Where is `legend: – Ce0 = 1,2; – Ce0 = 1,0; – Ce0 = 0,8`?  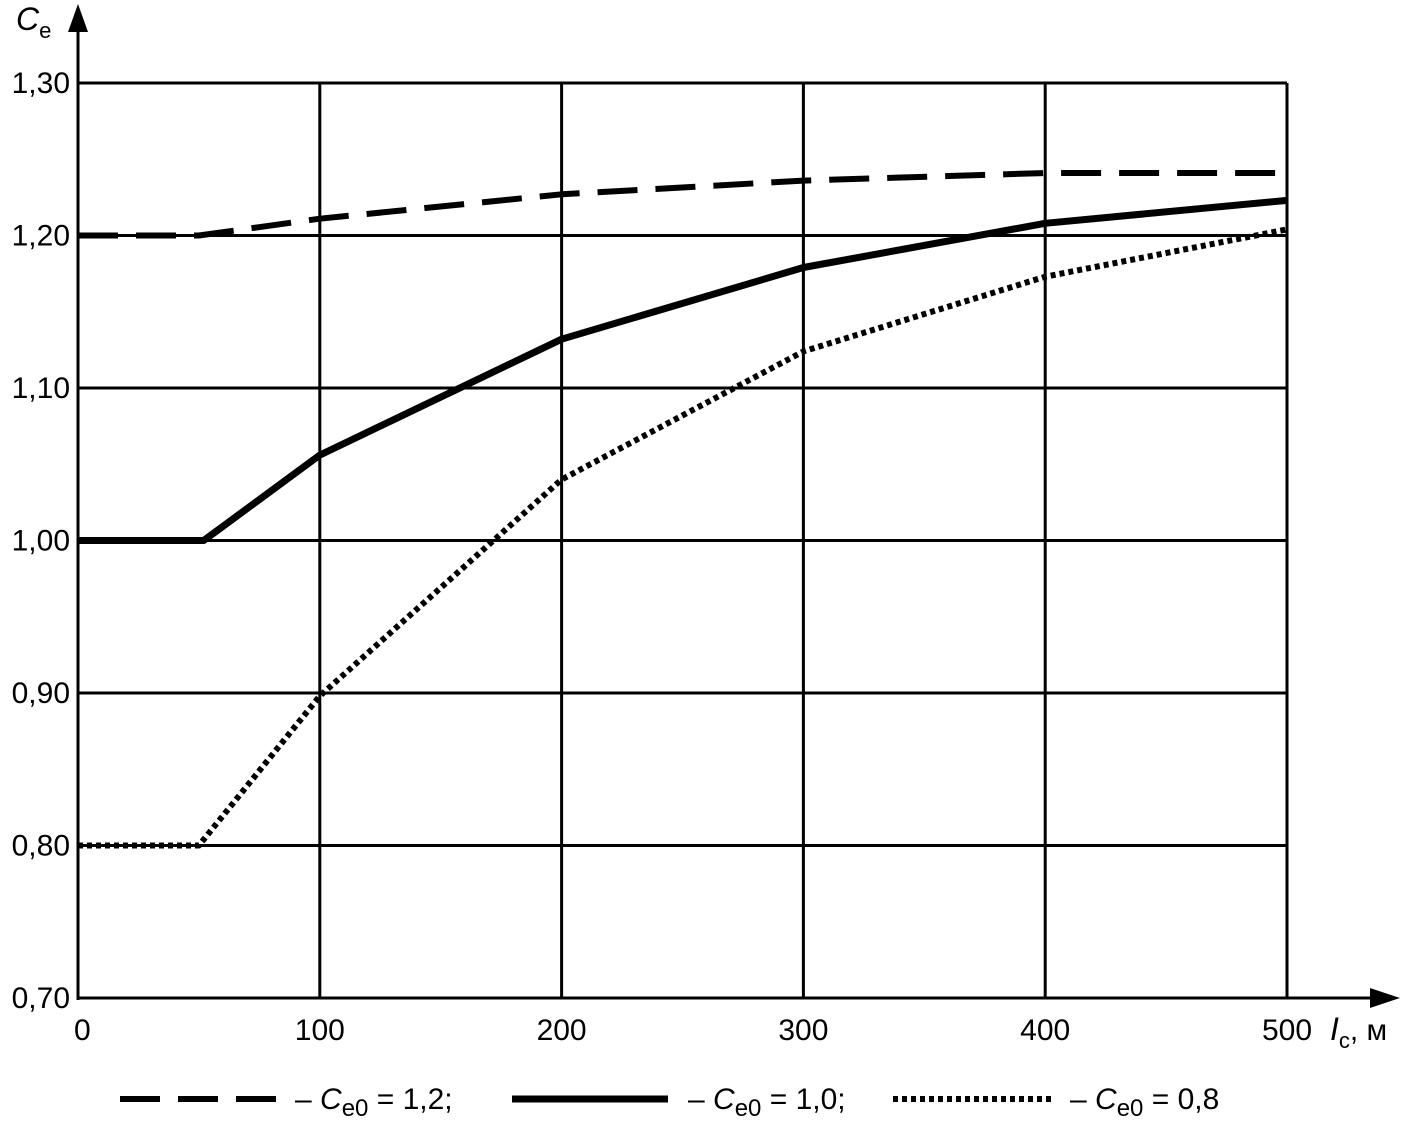
legend: – Ce0 = 1,2; – Ce0 = 1,0; – Ce0 = 0,8 is located at coordinates (669, 1102).